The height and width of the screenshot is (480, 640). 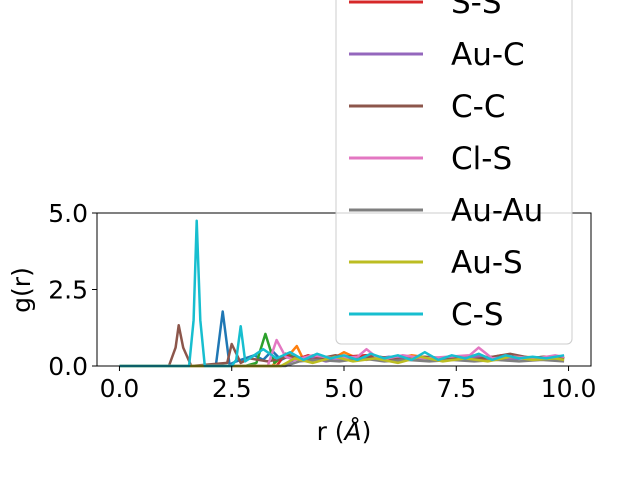 I want to click on legend-label-cl-s: Cl-S, so click(x=481, y=159).